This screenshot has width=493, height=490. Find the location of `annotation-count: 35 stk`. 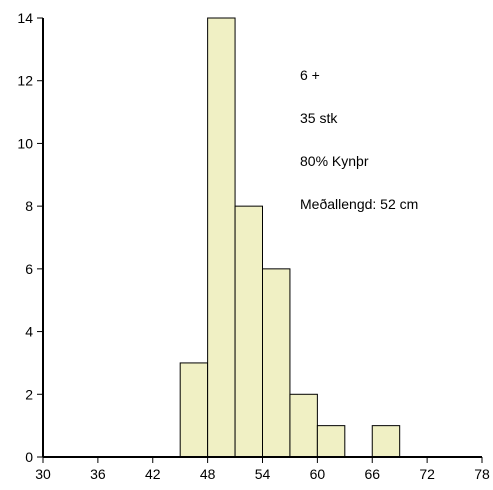

annotation-count: 35 stk is located at coordinates (319, 118).